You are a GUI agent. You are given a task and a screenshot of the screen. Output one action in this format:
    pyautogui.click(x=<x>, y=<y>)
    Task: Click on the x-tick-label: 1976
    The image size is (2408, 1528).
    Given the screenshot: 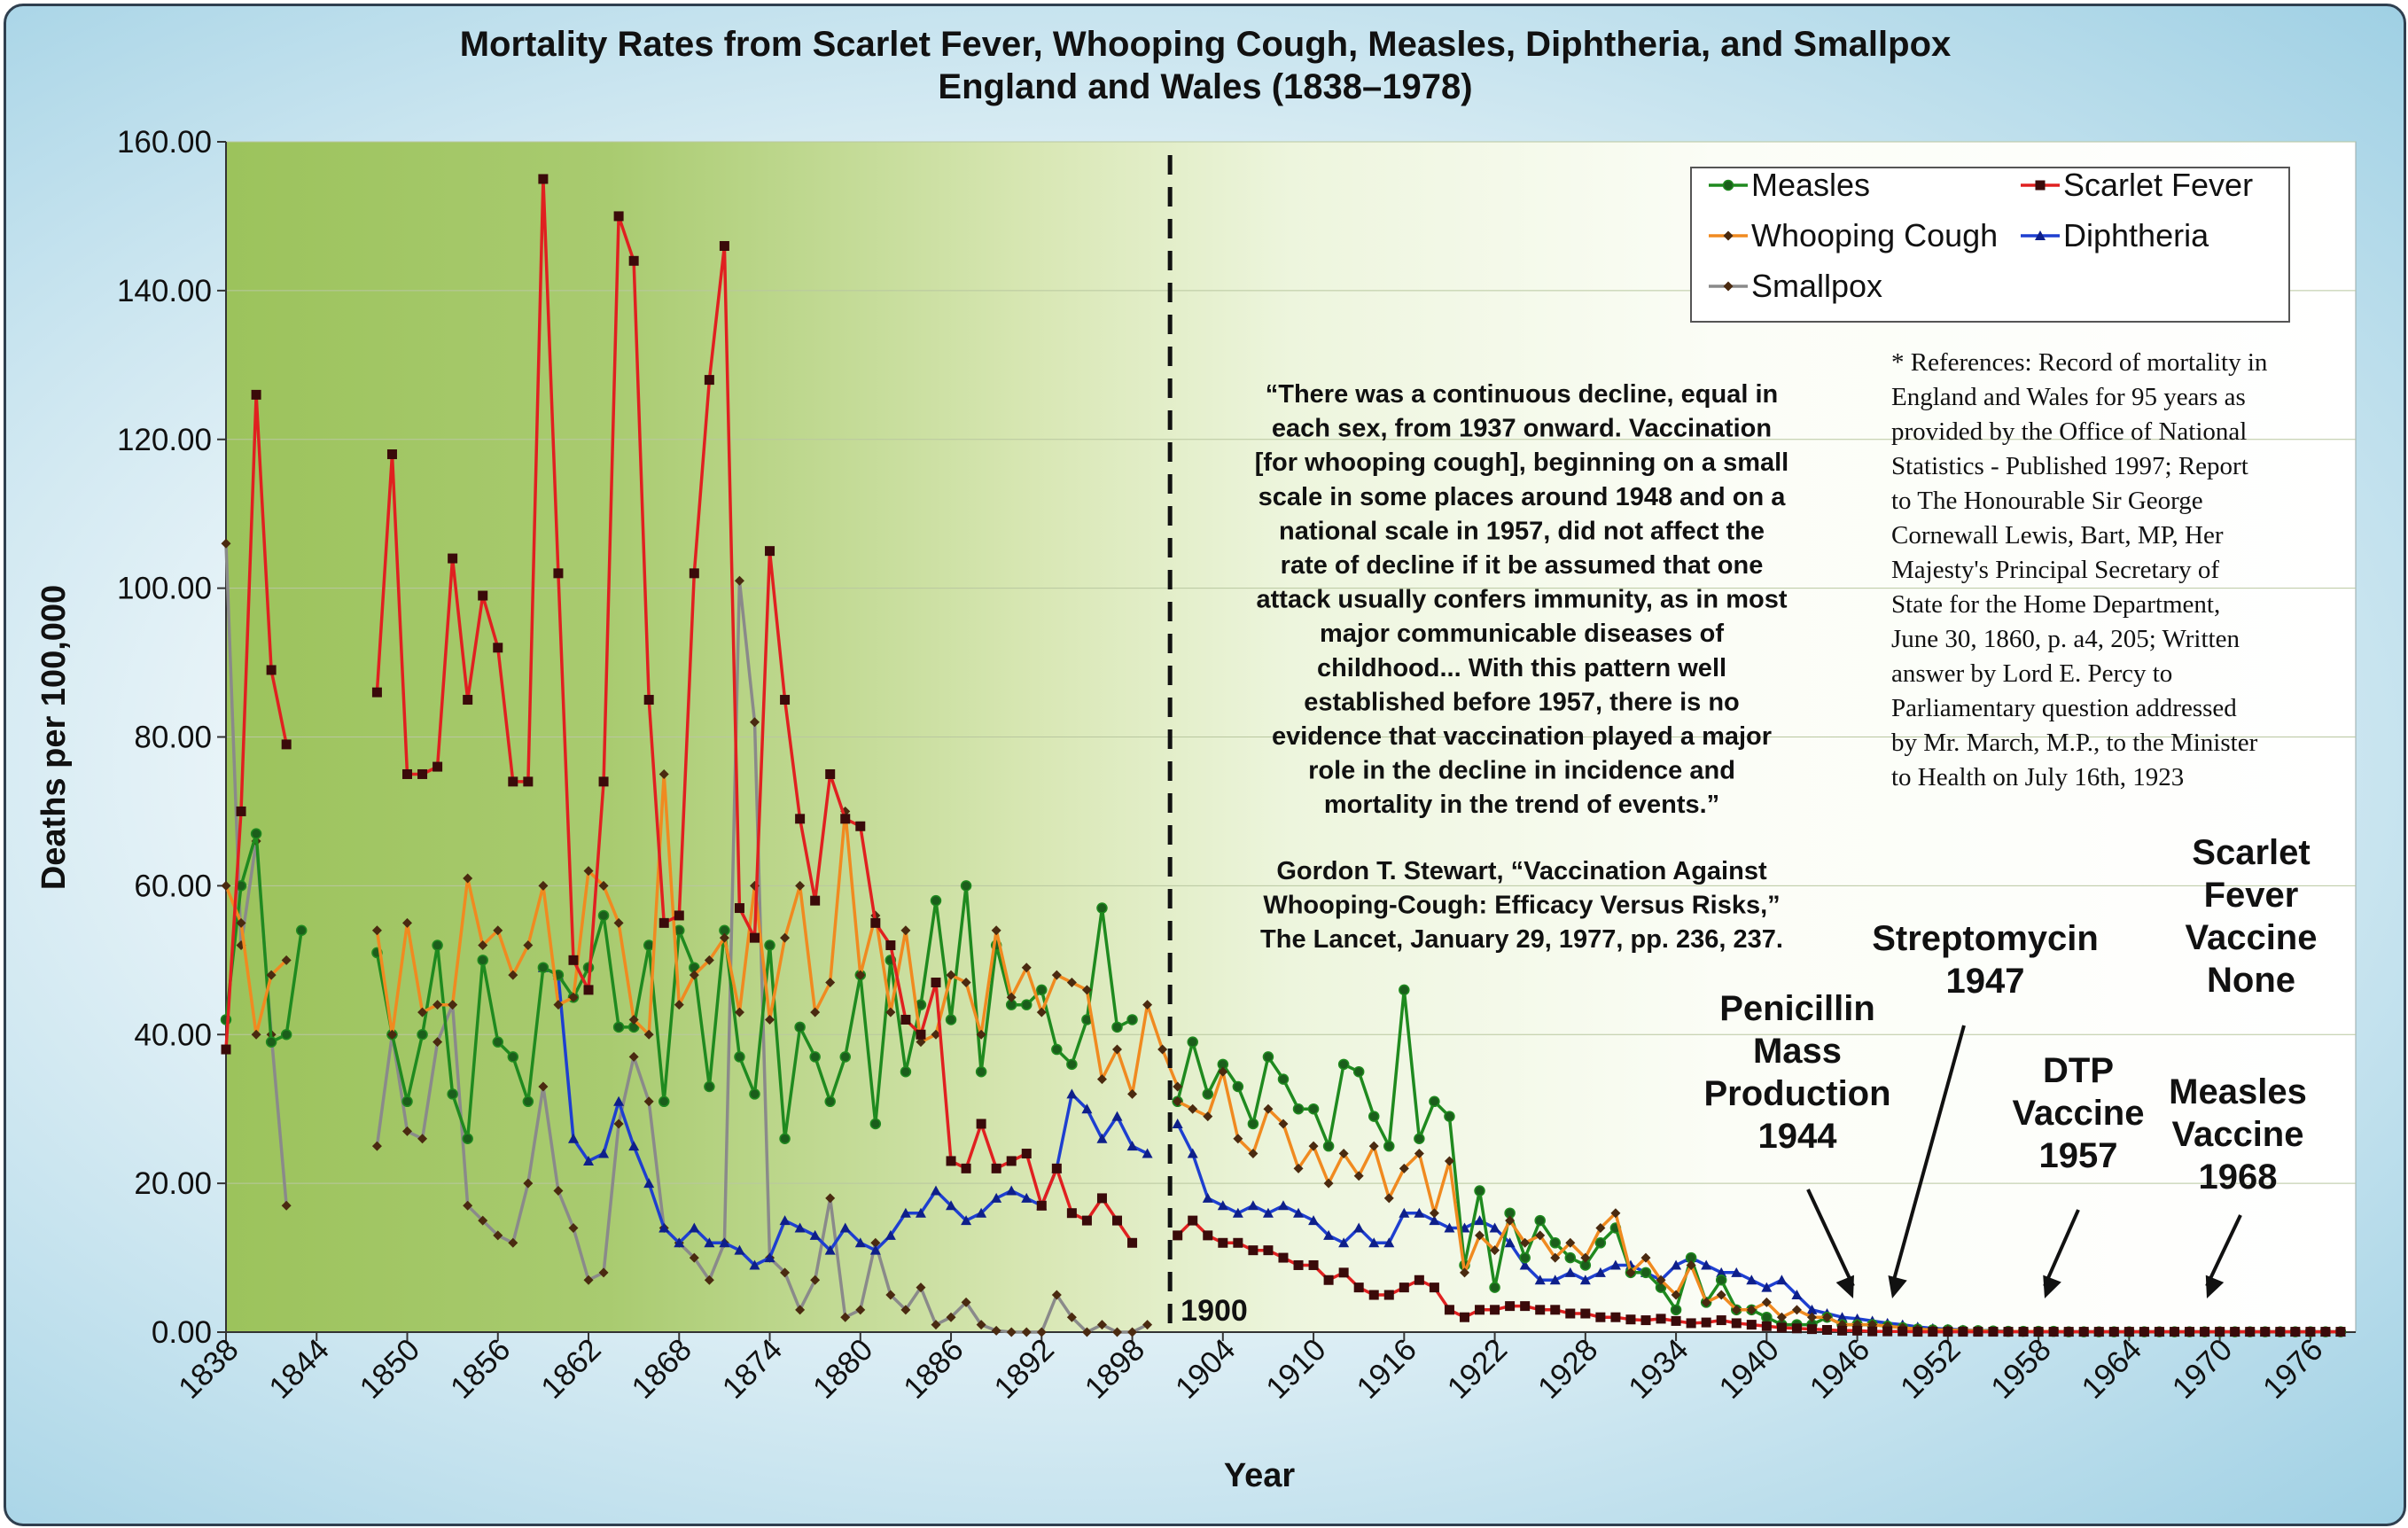 What is the action you would take?
    pyautogui.click(x=2293, y=1369)
    